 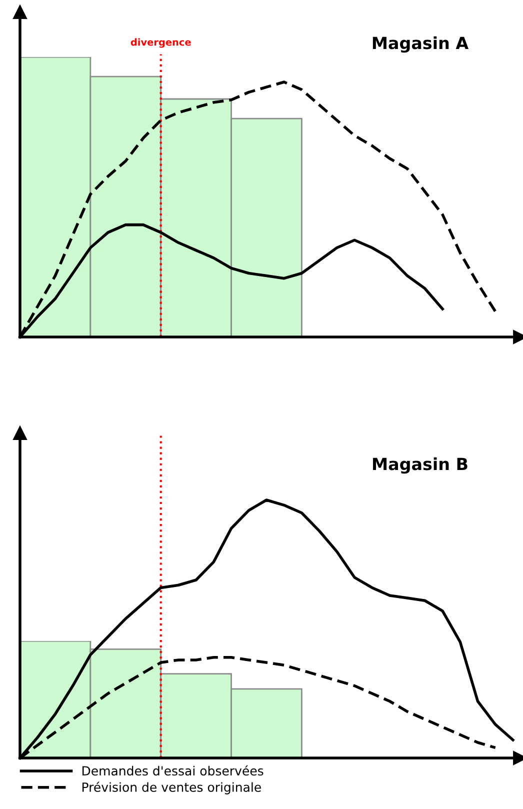 I want to click on legend-label: Demandes d'essai observées, so click(x=173, y=770).